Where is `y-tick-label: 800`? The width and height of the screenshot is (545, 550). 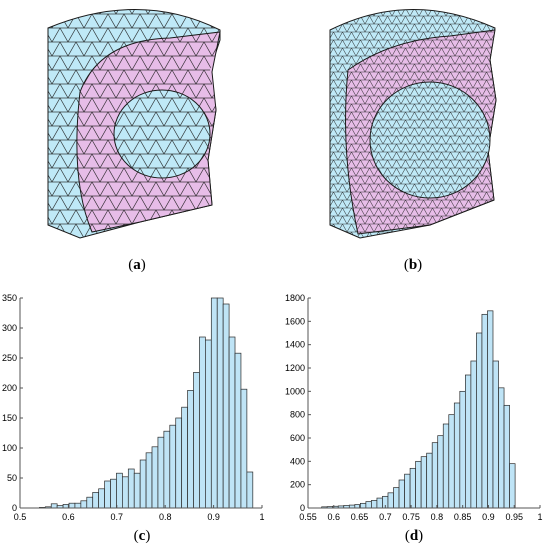
y-tick-label: 800 is located at coordinates (297, 415).